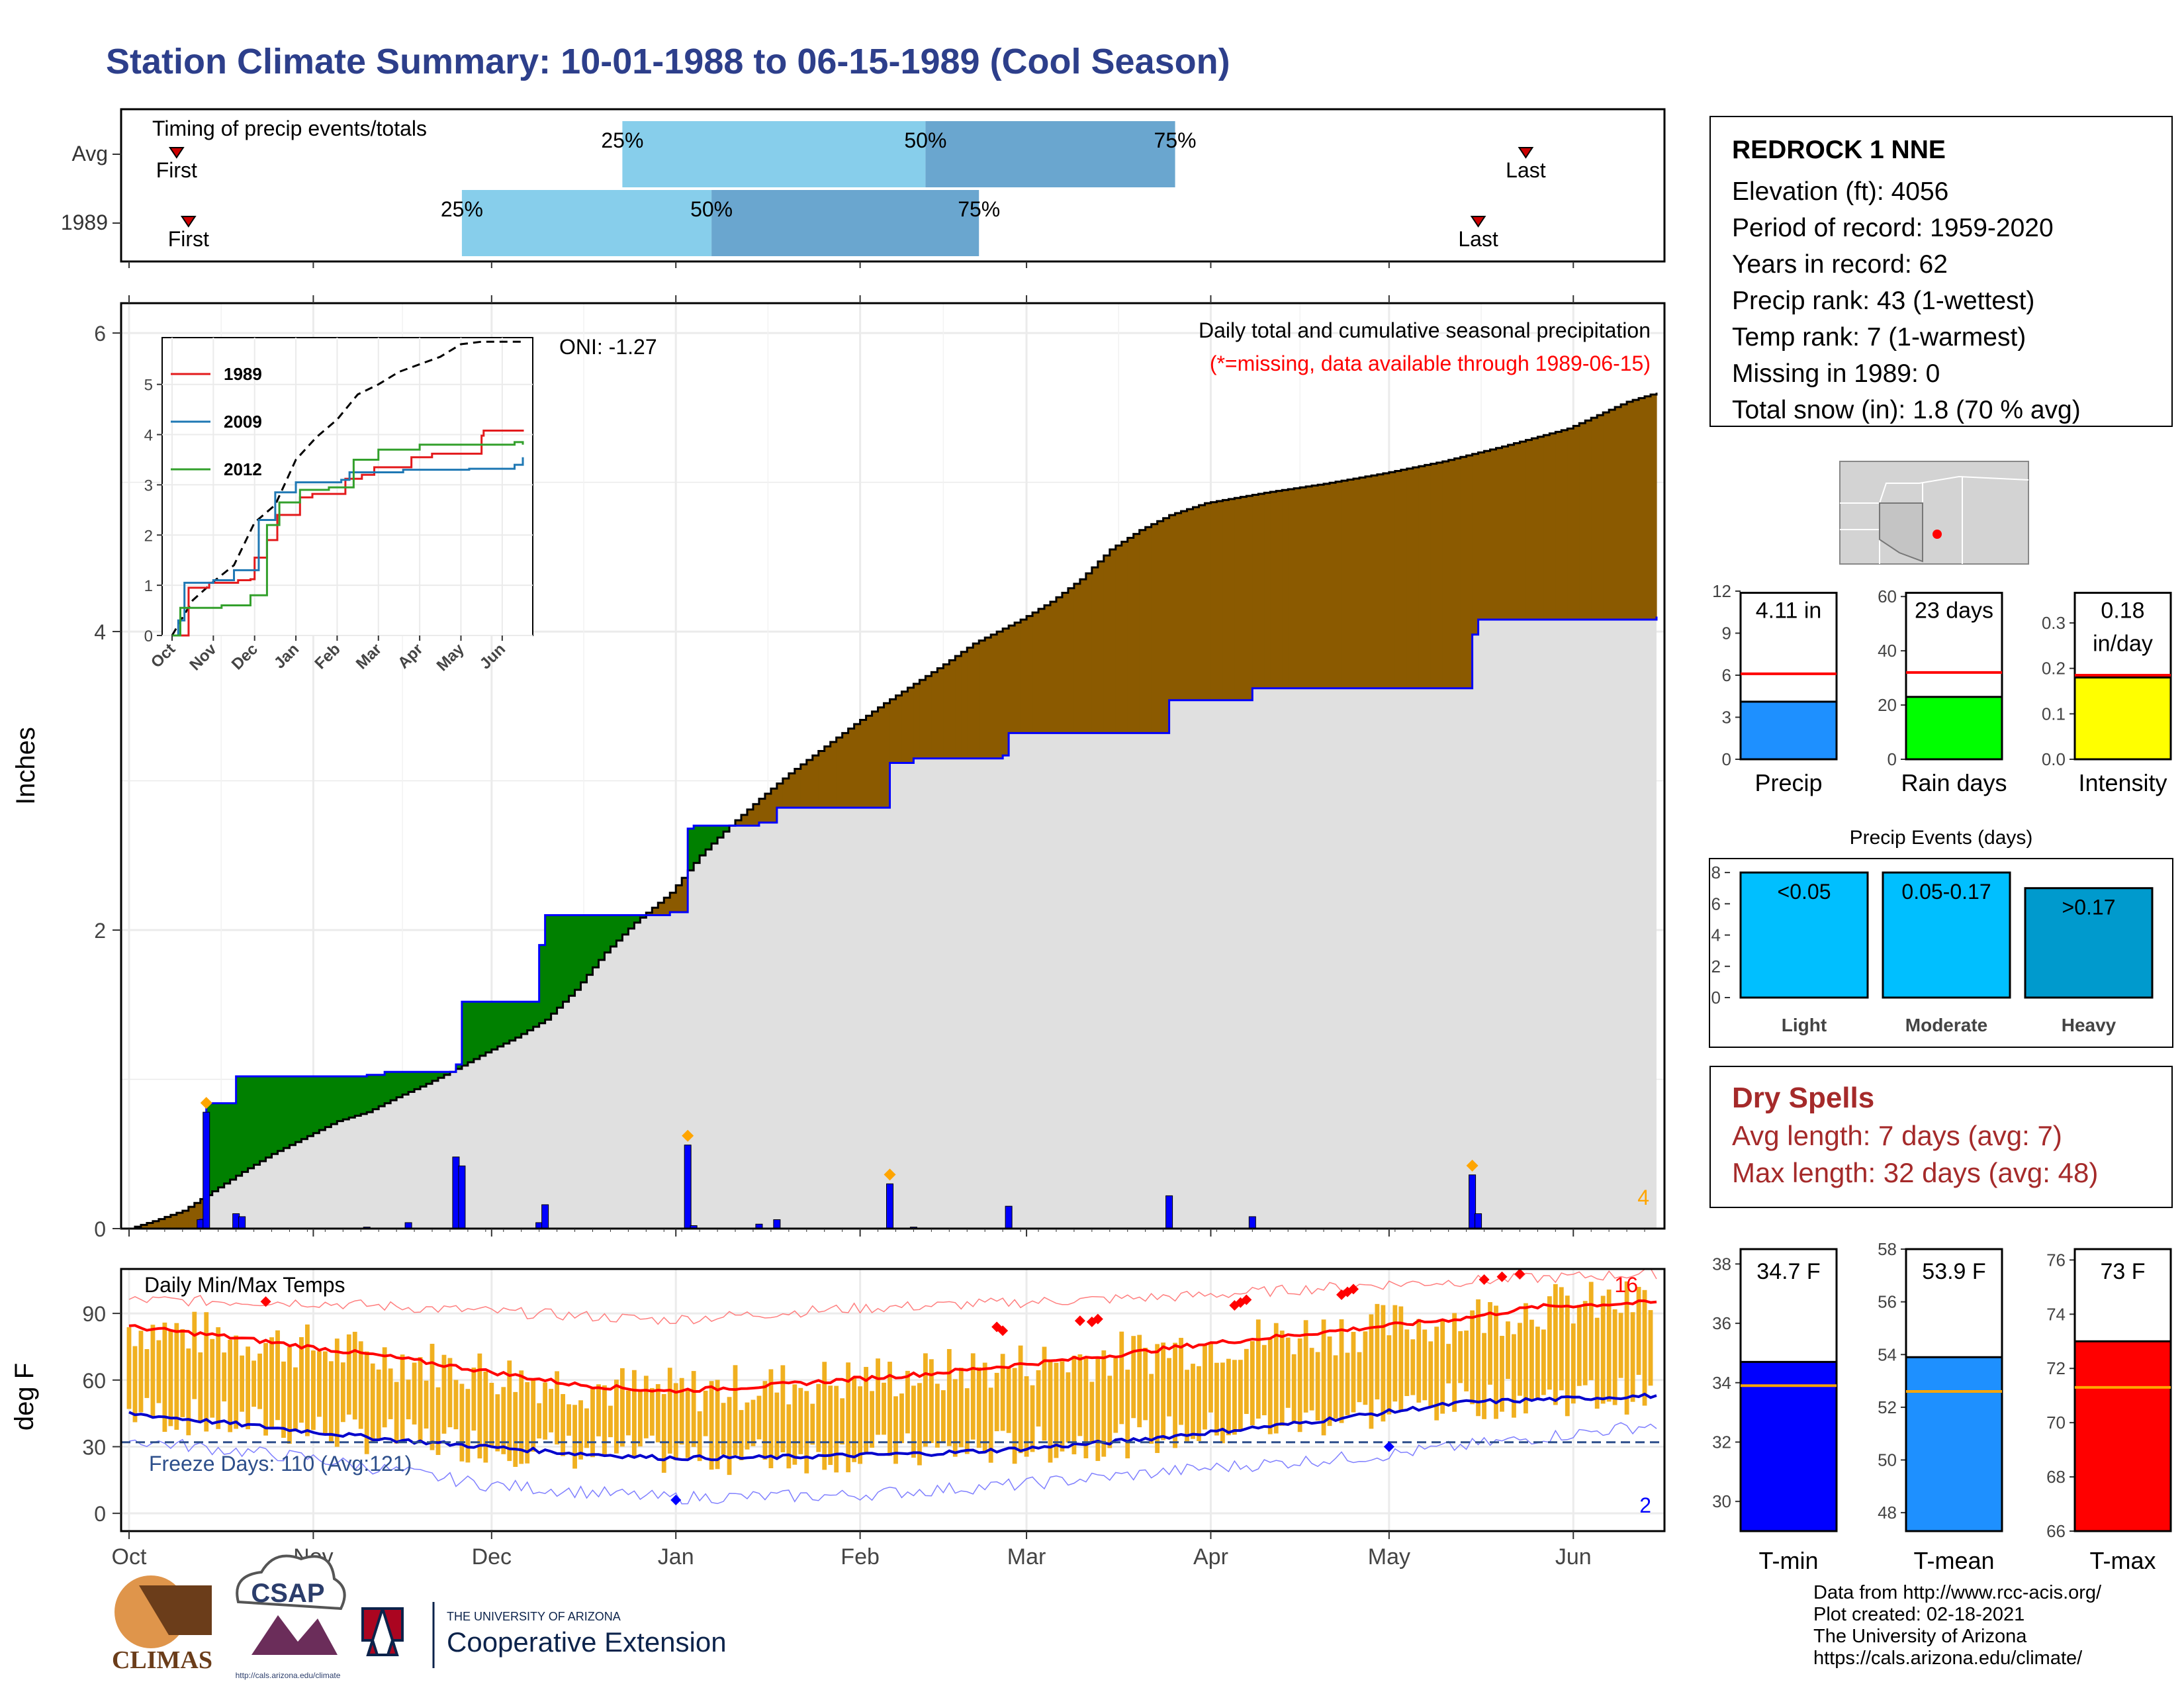  What do you see at coordinates (893, 185) in the screenshot?
I see `timing-frame` at bounding box center [893, 185].